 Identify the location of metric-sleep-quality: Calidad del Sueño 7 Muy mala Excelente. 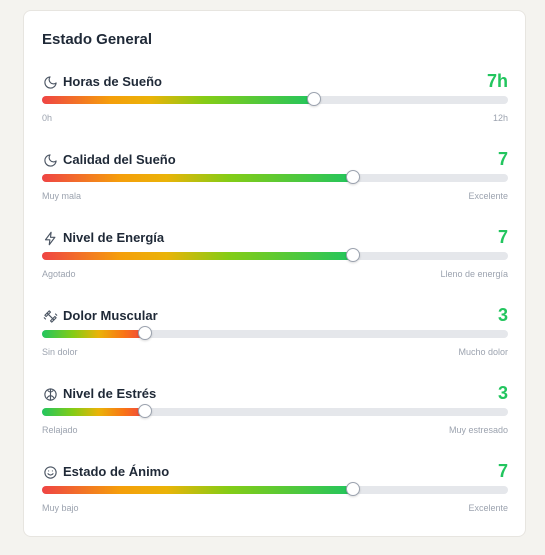
(275, 184).